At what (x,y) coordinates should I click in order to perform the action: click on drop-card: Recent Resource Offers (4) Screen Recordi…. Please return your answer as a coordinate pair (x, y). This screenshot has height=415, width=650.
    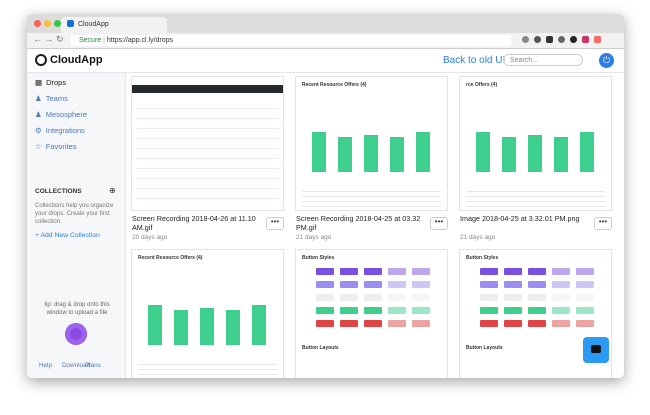
    Looking at the image, I should click on (372, 162).